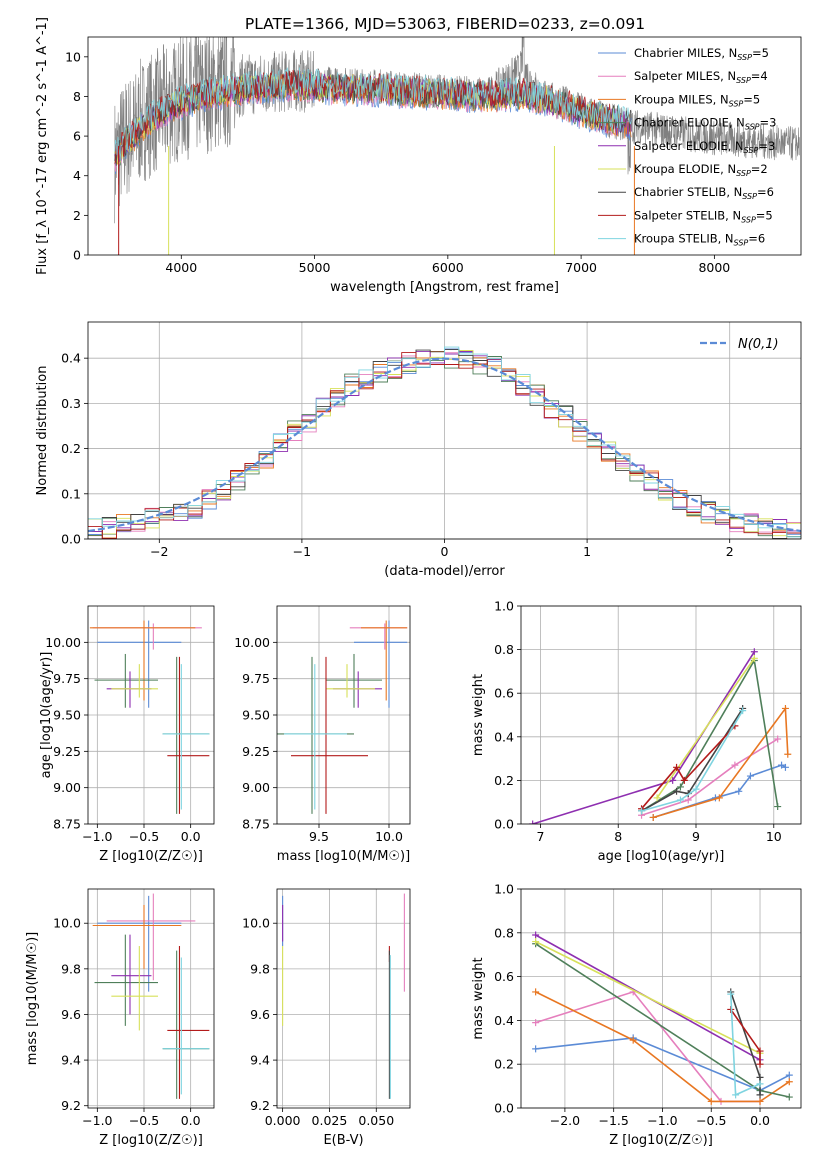 This screenshot has height=1170, width=819. Describe the element at coordinates (256, 751) in the screenshot. I see `y-tick-label: 9.25` at that location.